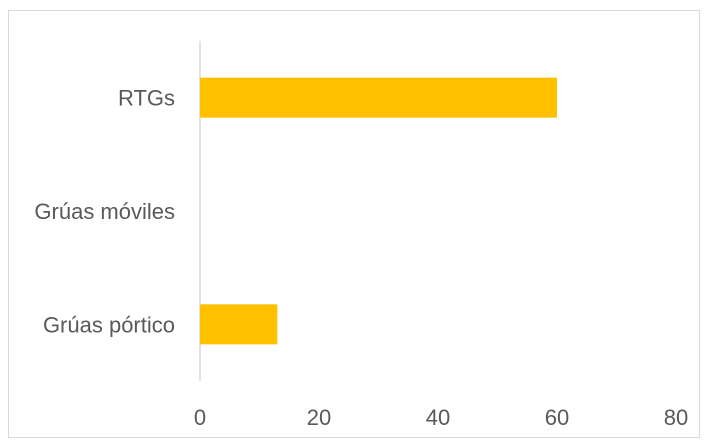 This screenshot has width=704, height=443. I want to click on category-label-1: Grúas móviles, so click(104, 211).